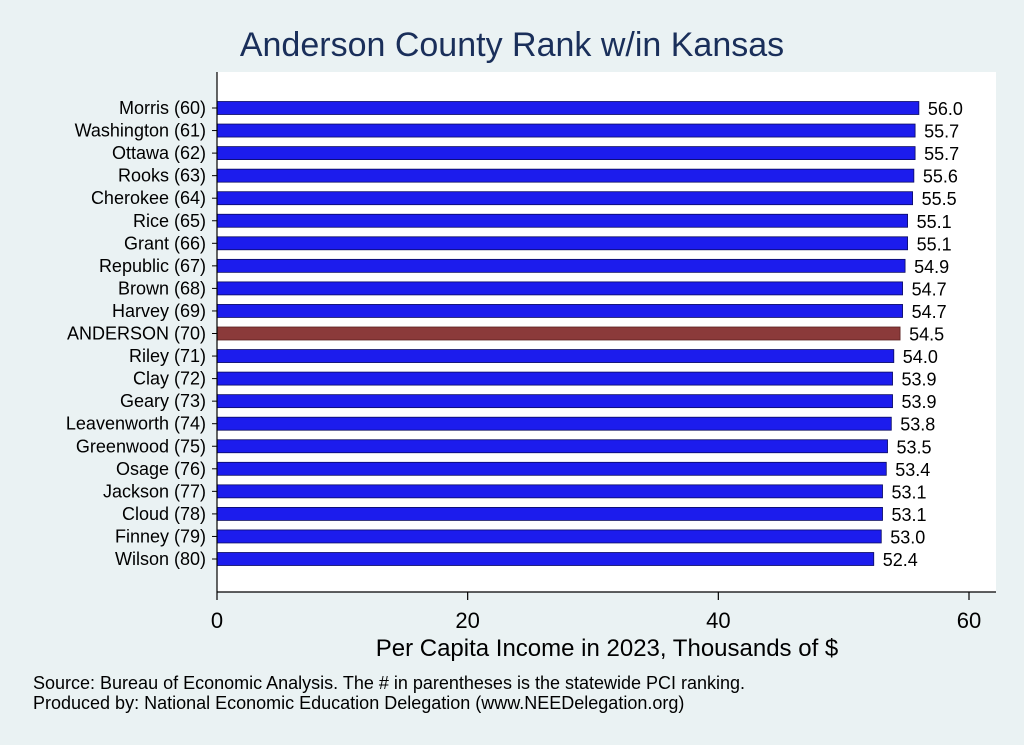 The image size is (1024, 745). What do you see at coordinates (162, 108) in the screenshot?
I see `category-label: Morris (60)` at bounding box center [162, 108].